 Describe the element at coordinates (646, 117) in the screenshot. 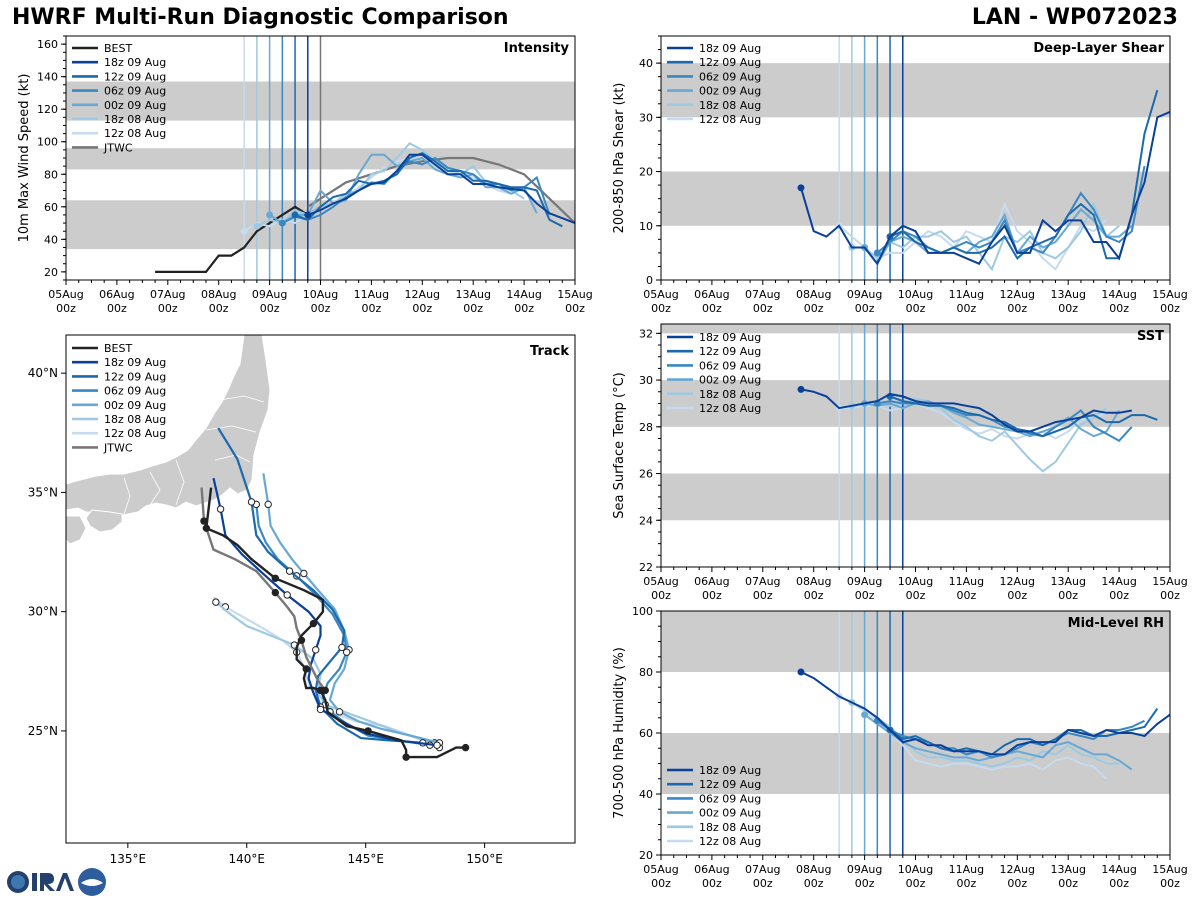

I see `y-tick-label: 30` at that location.